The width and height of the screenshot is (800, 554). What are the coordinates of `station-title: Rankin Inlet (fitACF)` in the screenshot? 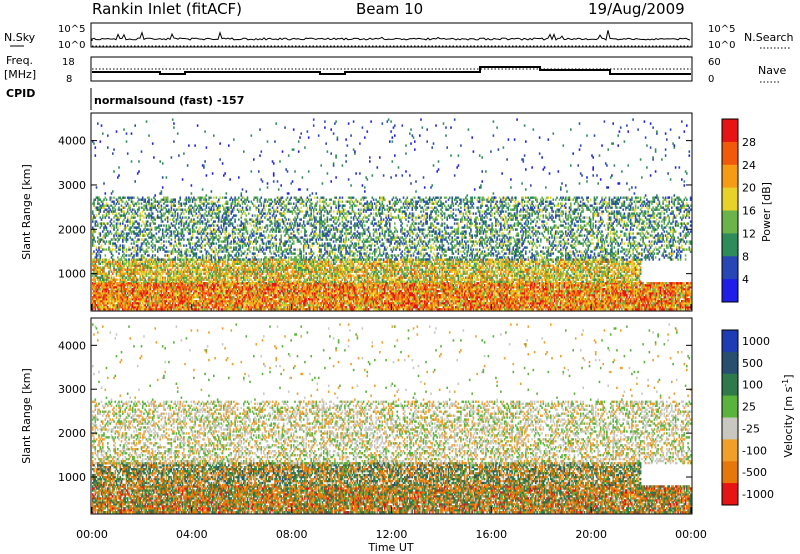 It's located at (167, 9).